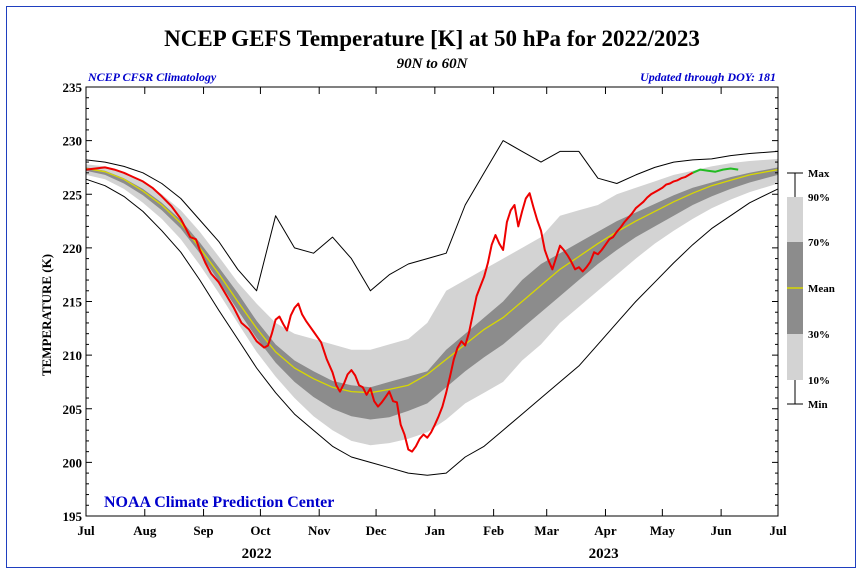  What do you see at coordinates (73, 516) in the screenshot?
I see `y-tick-label: 195` at bounding box center [73, 516].